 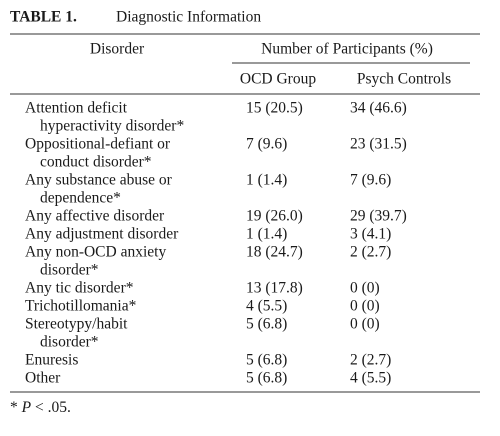 What do you see at coordinates (14, 407) in the screenshot?
I see `footnote-mark: *` at bounding box center [14, 407].